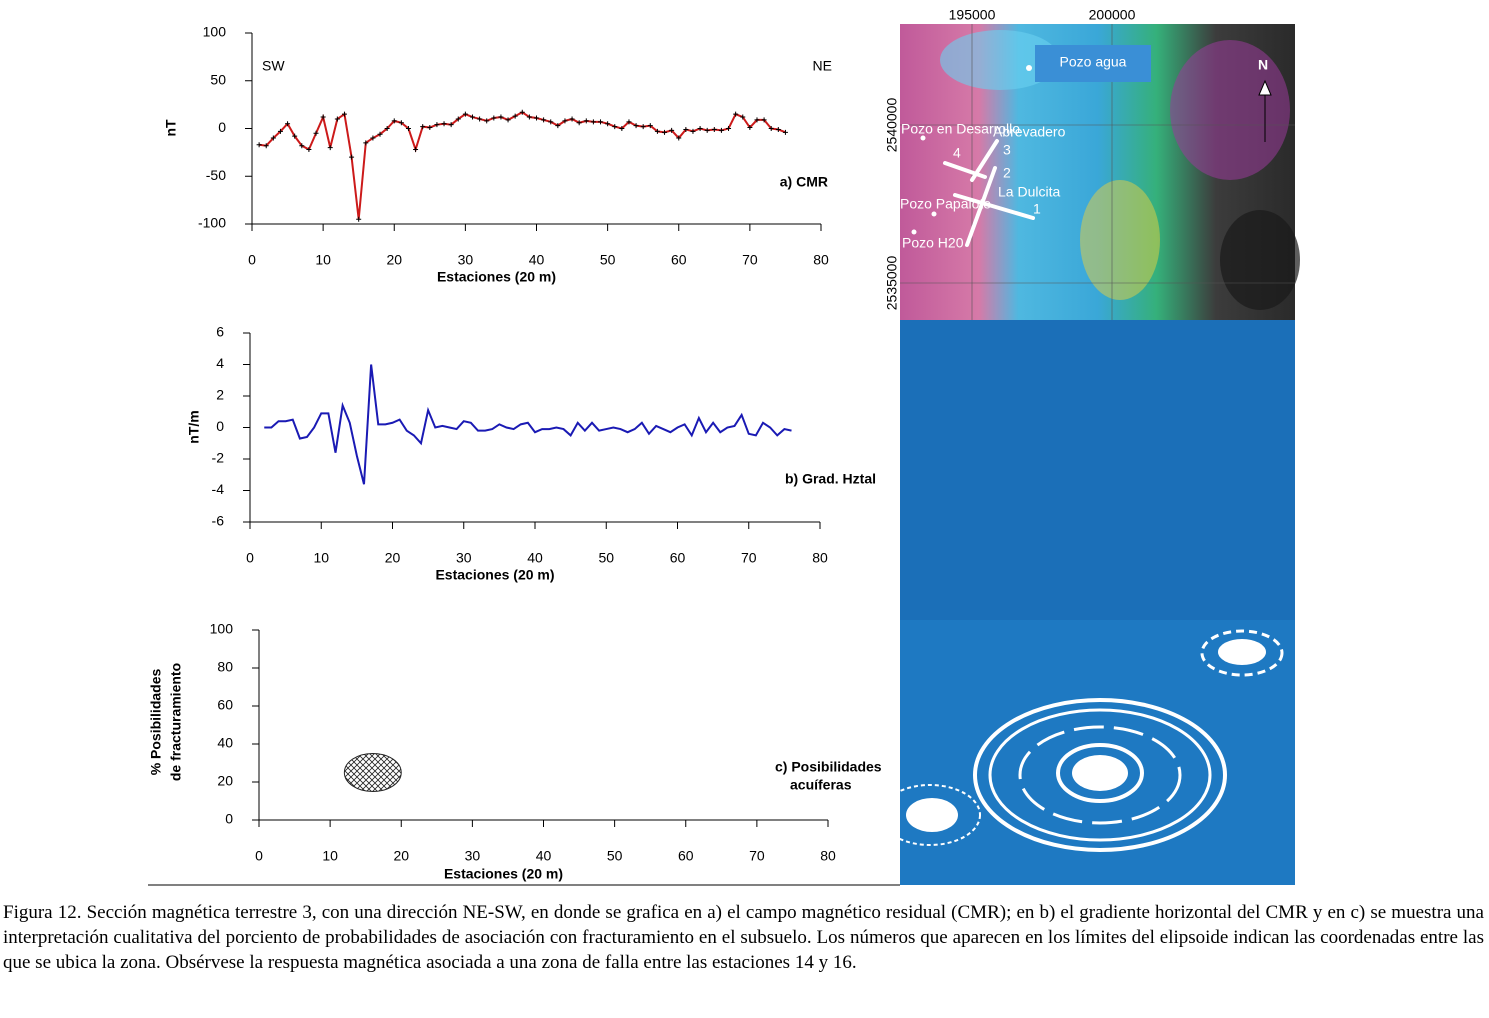  I want to click on y-tick-label: 4, so click(220, 363).